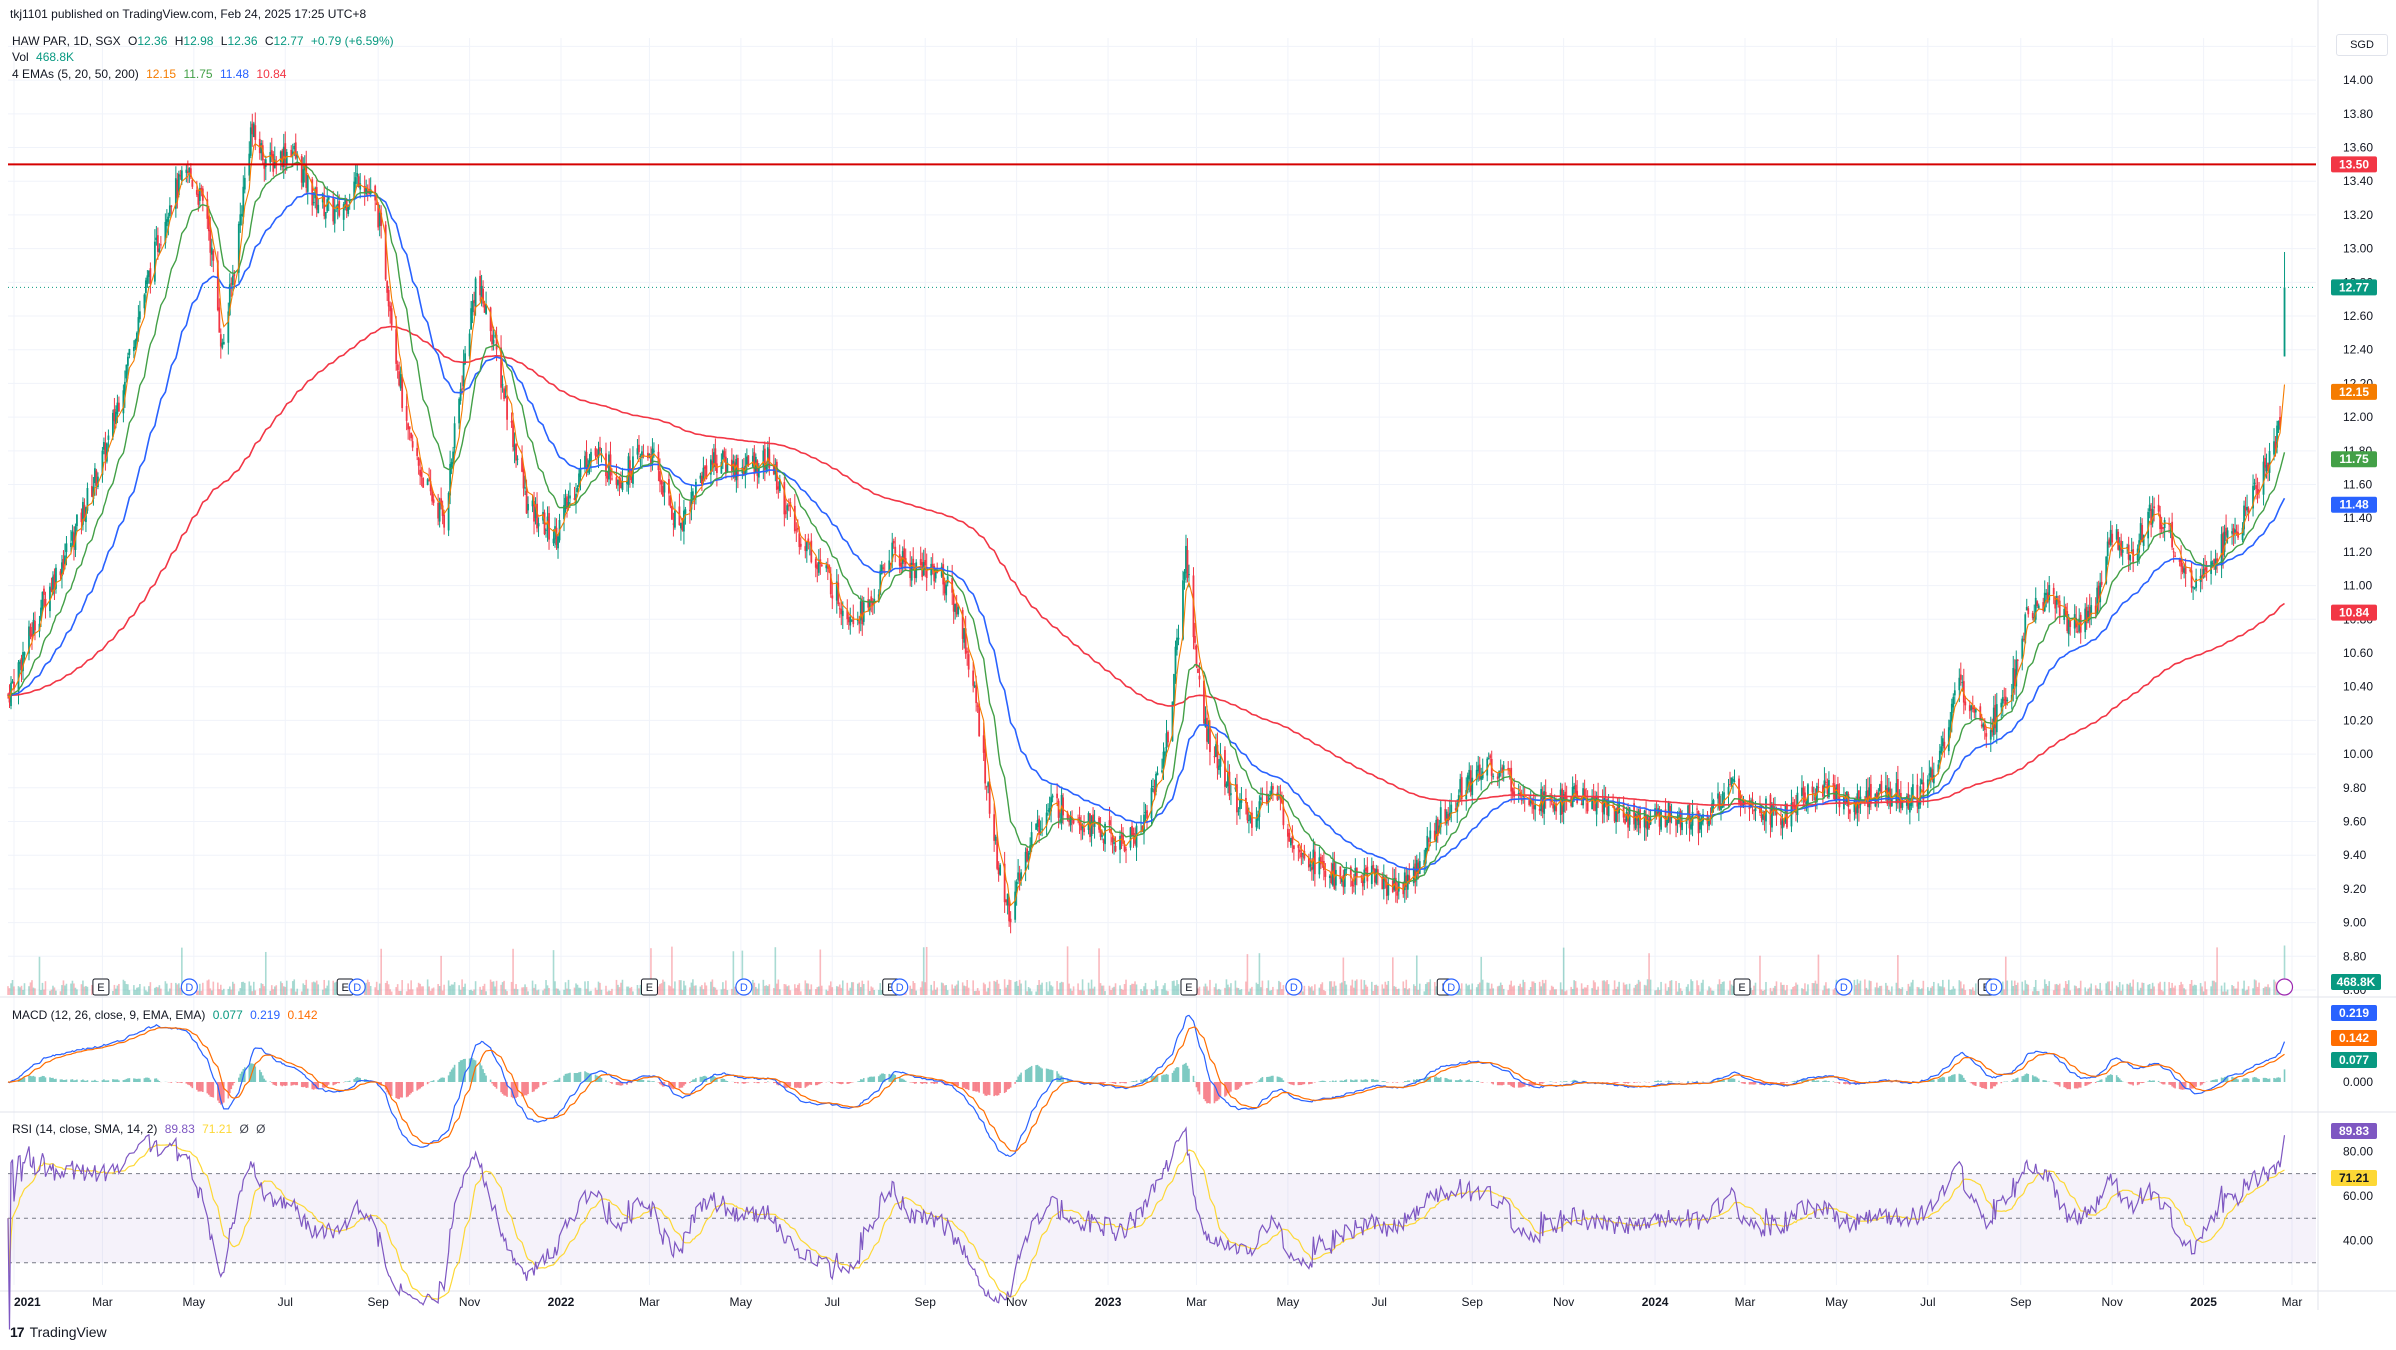 This screenshot has height=1350, width=2396. Describe the element at coordinates (58, 1332) in the screenshot. I see `tradingview-brand: 17 TradingView` at that location.